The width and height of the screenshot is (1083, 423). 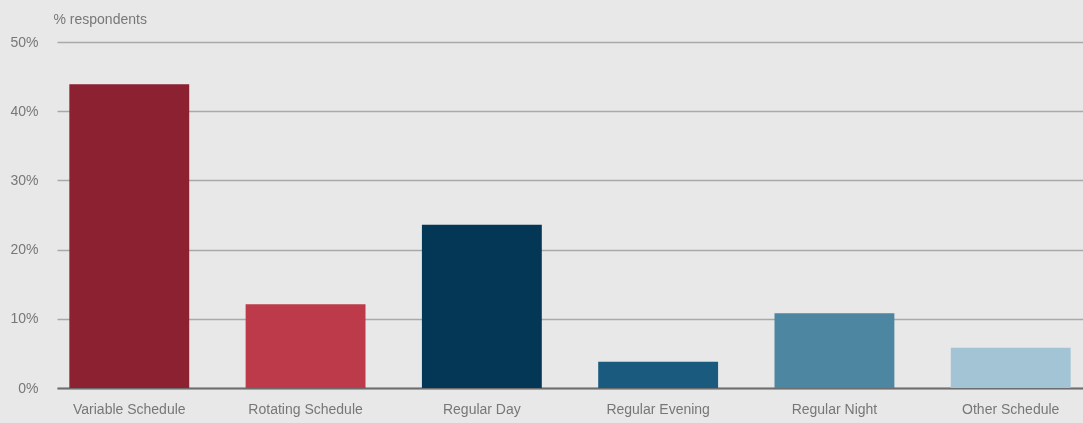 What do you see at coordinates (658, 408) in the screenshot?
I see `x-tick-label: Regular Evening` at bounding box center [658, 408].